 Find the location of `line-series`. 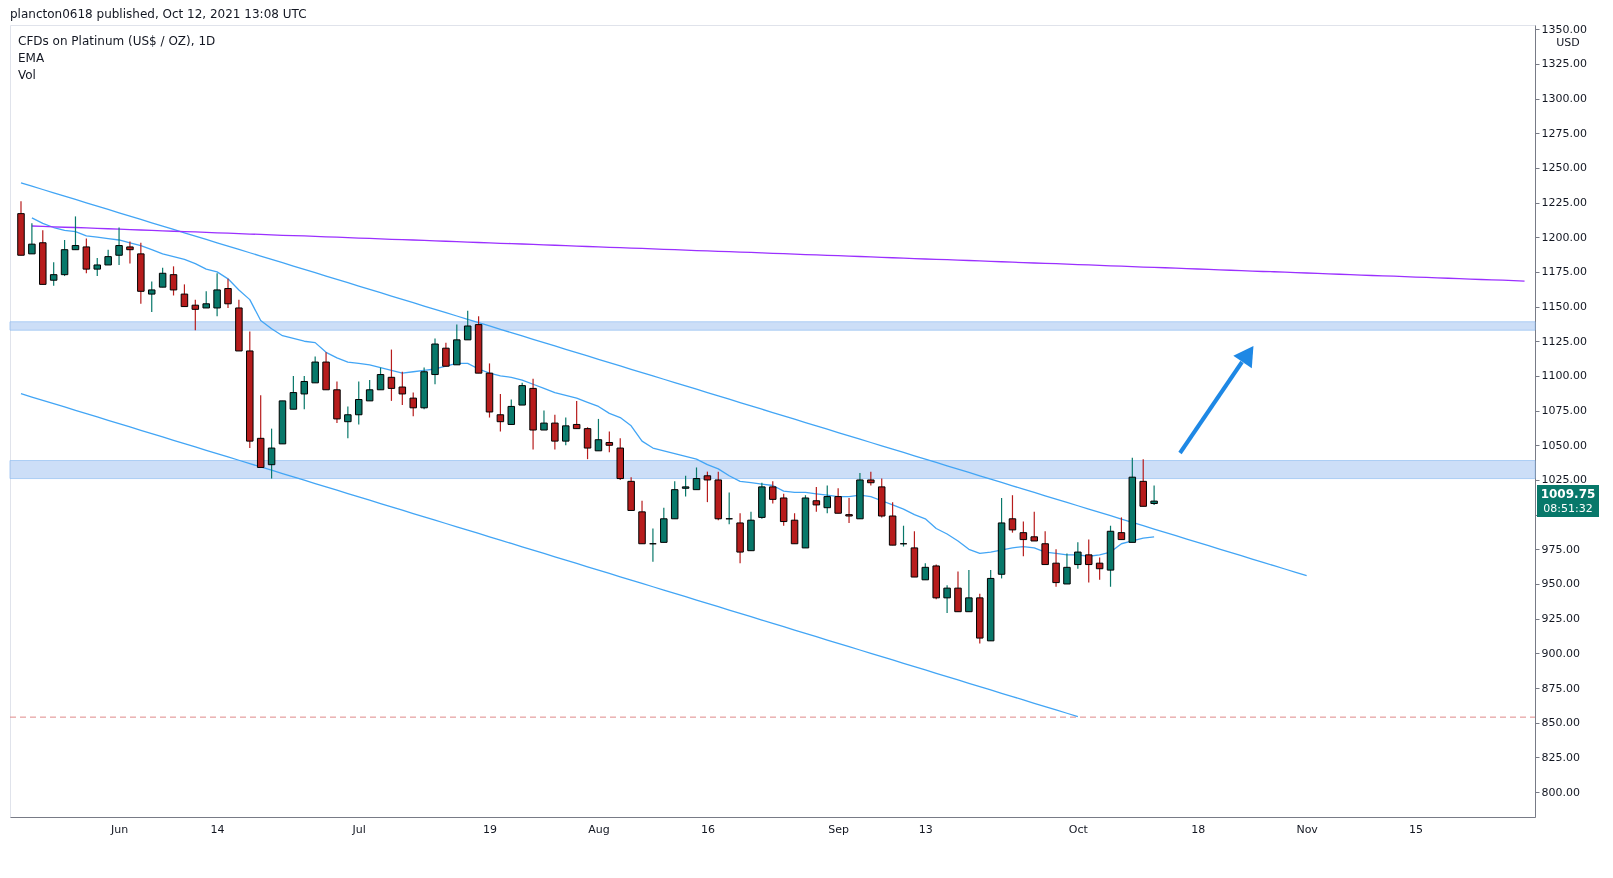

line-series is located at coordinates (778, 253).